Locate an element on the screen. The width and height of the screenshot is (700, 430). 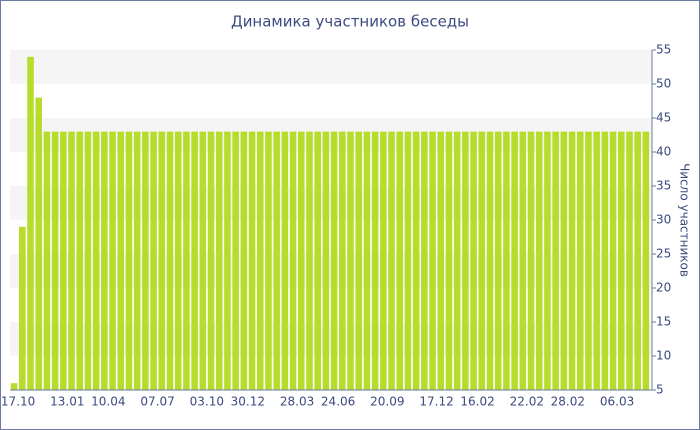
x-tick-label: 16.02 is located at coordinates (477, 402).